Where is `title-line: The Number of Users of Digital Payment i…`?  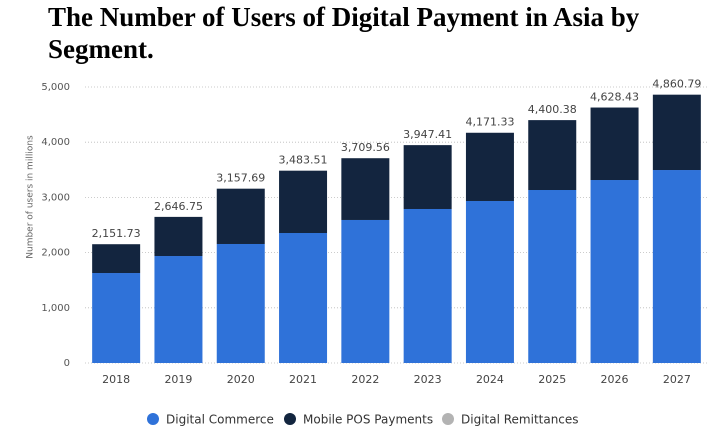 title-line: The Number of Users of Digital Payment i… is located at coordinates (344, 17).